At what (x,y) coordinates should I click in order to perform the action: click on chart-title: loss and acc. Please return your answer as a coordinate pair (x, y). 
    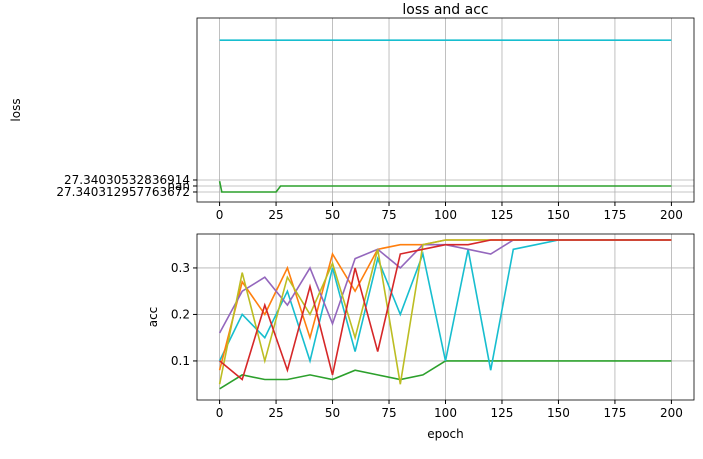
    Looking at the image, I should click on (445, 10).